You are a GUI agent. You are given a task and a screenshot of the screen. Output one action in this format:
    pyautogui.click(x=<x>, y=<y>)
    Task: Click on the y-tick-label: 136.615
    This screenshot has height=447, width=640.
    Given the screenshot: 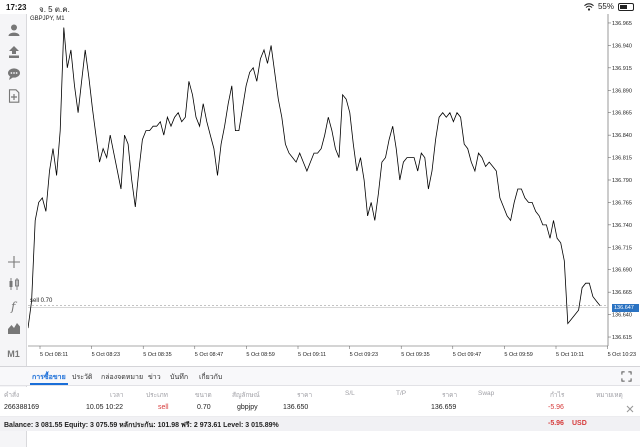 What is the action you would take?
    pyautogui.click(x=622, y=338)
    